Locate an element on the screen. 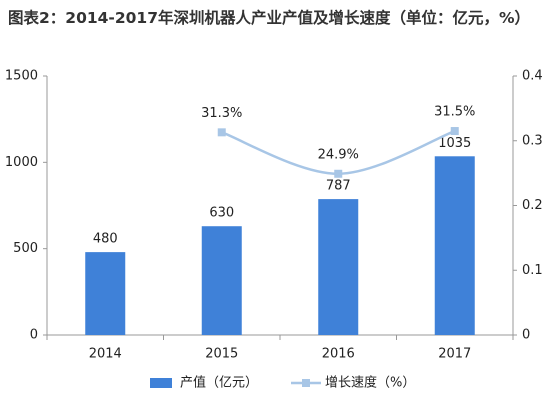 Image resolution: width=550 pixels, height=403 pixels. x-tick-label: 2016 is located at coordinates (338, 354).